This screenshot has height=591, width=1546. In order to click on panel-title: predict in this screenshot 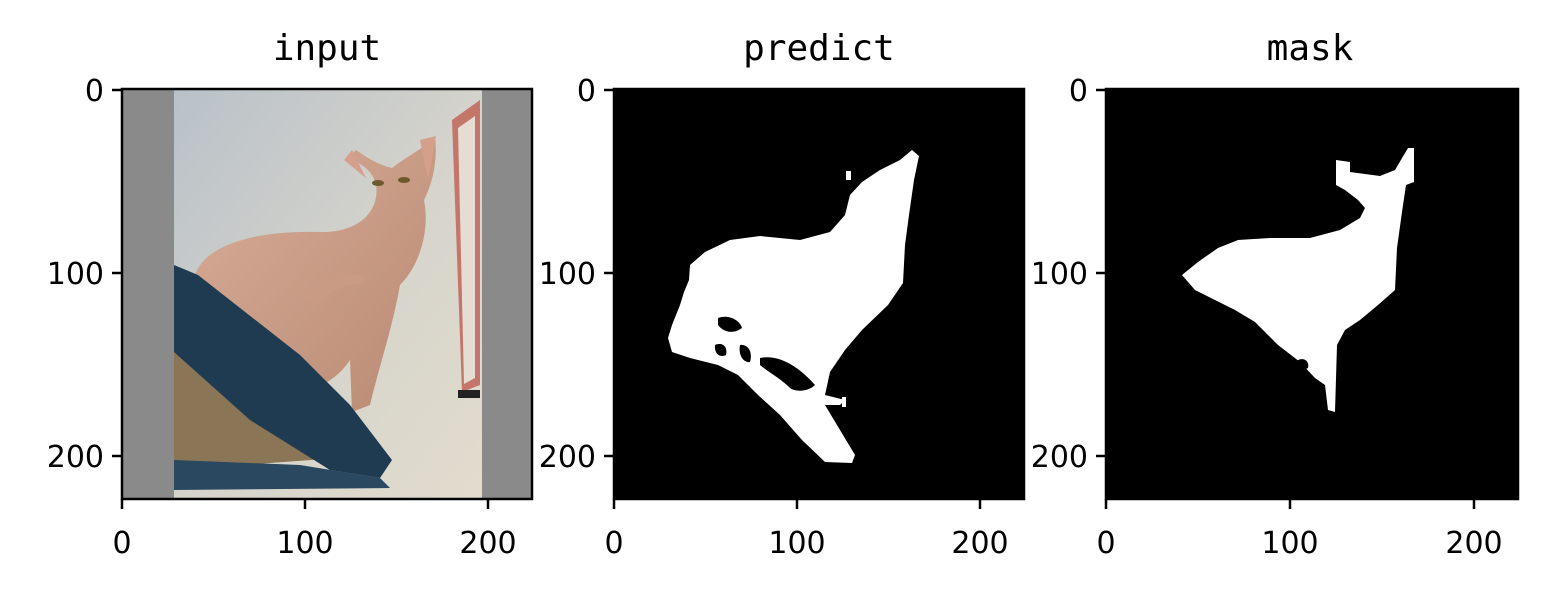, I will do `click(819, 48)`.